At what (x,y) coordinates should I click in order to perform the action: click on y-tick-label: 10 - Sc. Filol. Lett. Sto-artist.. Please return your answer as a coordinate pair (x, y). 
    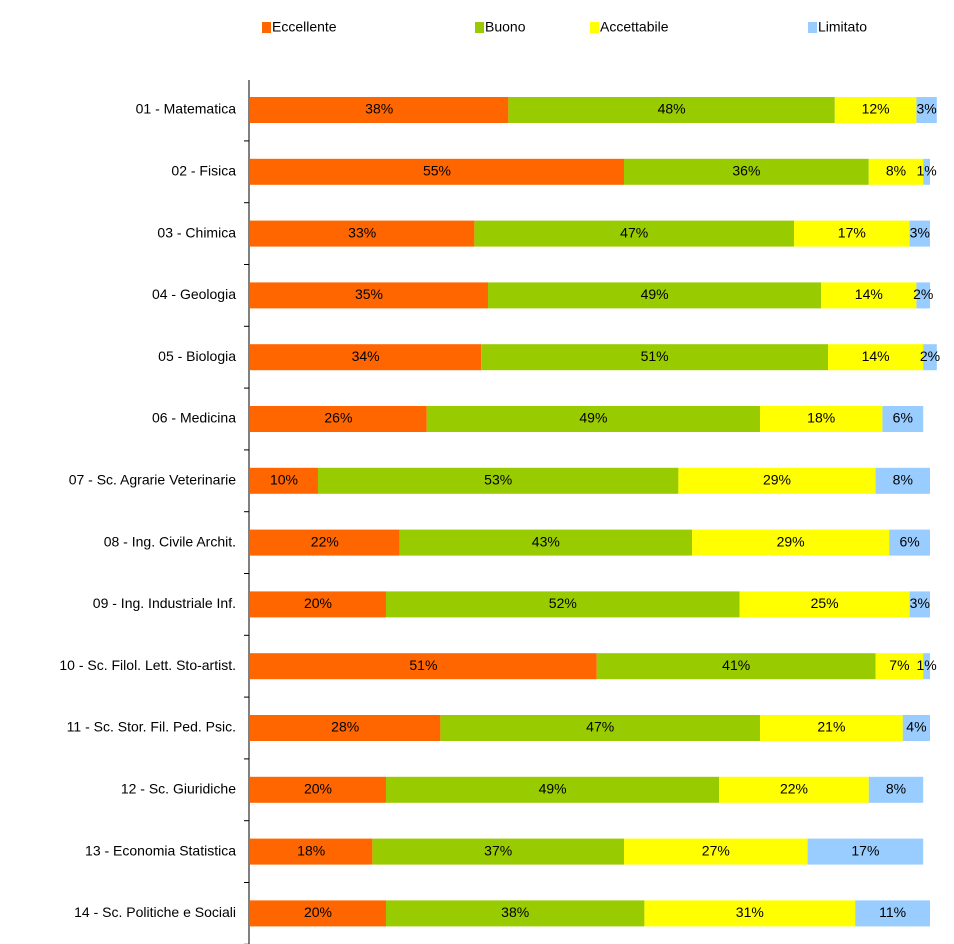
    Looking at the image, I should click on (147, 665).